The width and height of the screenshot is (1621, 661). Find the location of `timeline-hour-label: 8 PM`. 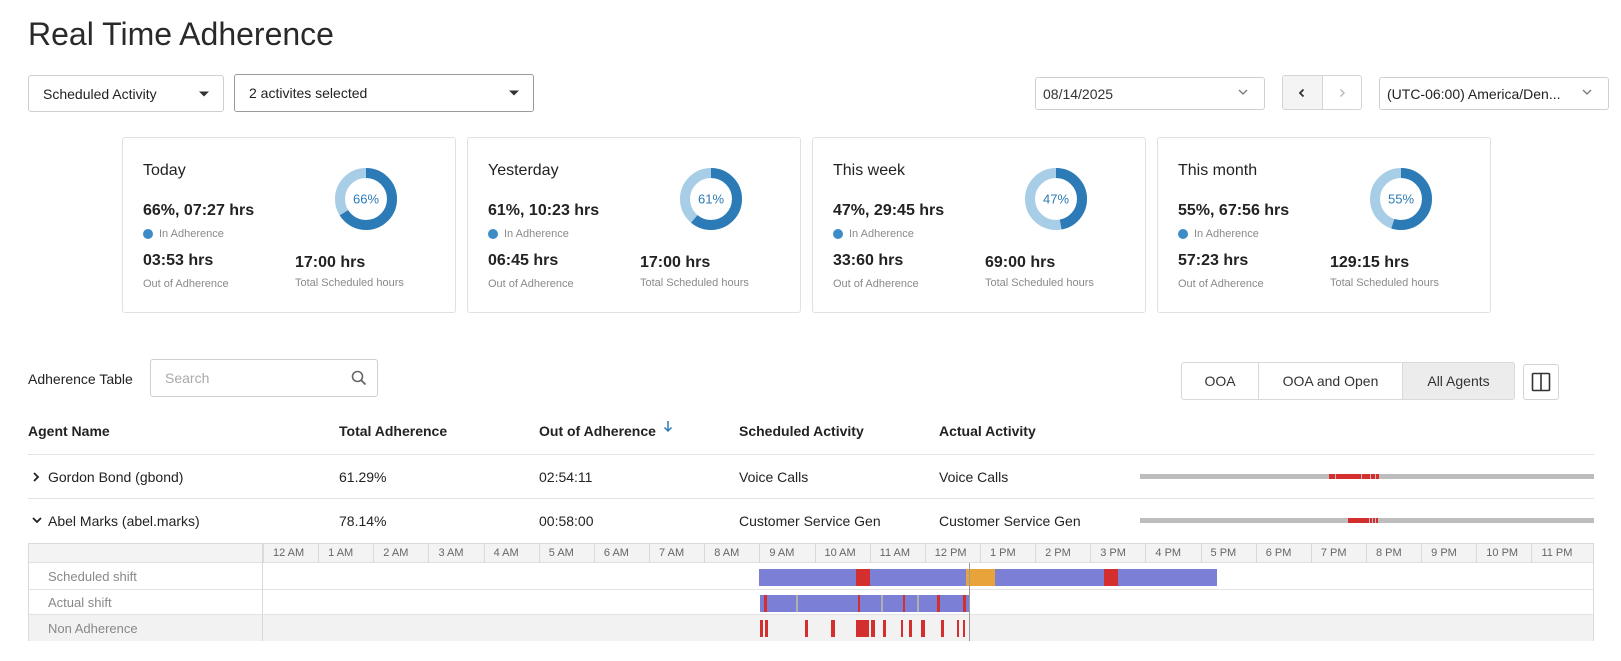

timeline-hour-label: 8 PM is located at coordinates (1389, 553).